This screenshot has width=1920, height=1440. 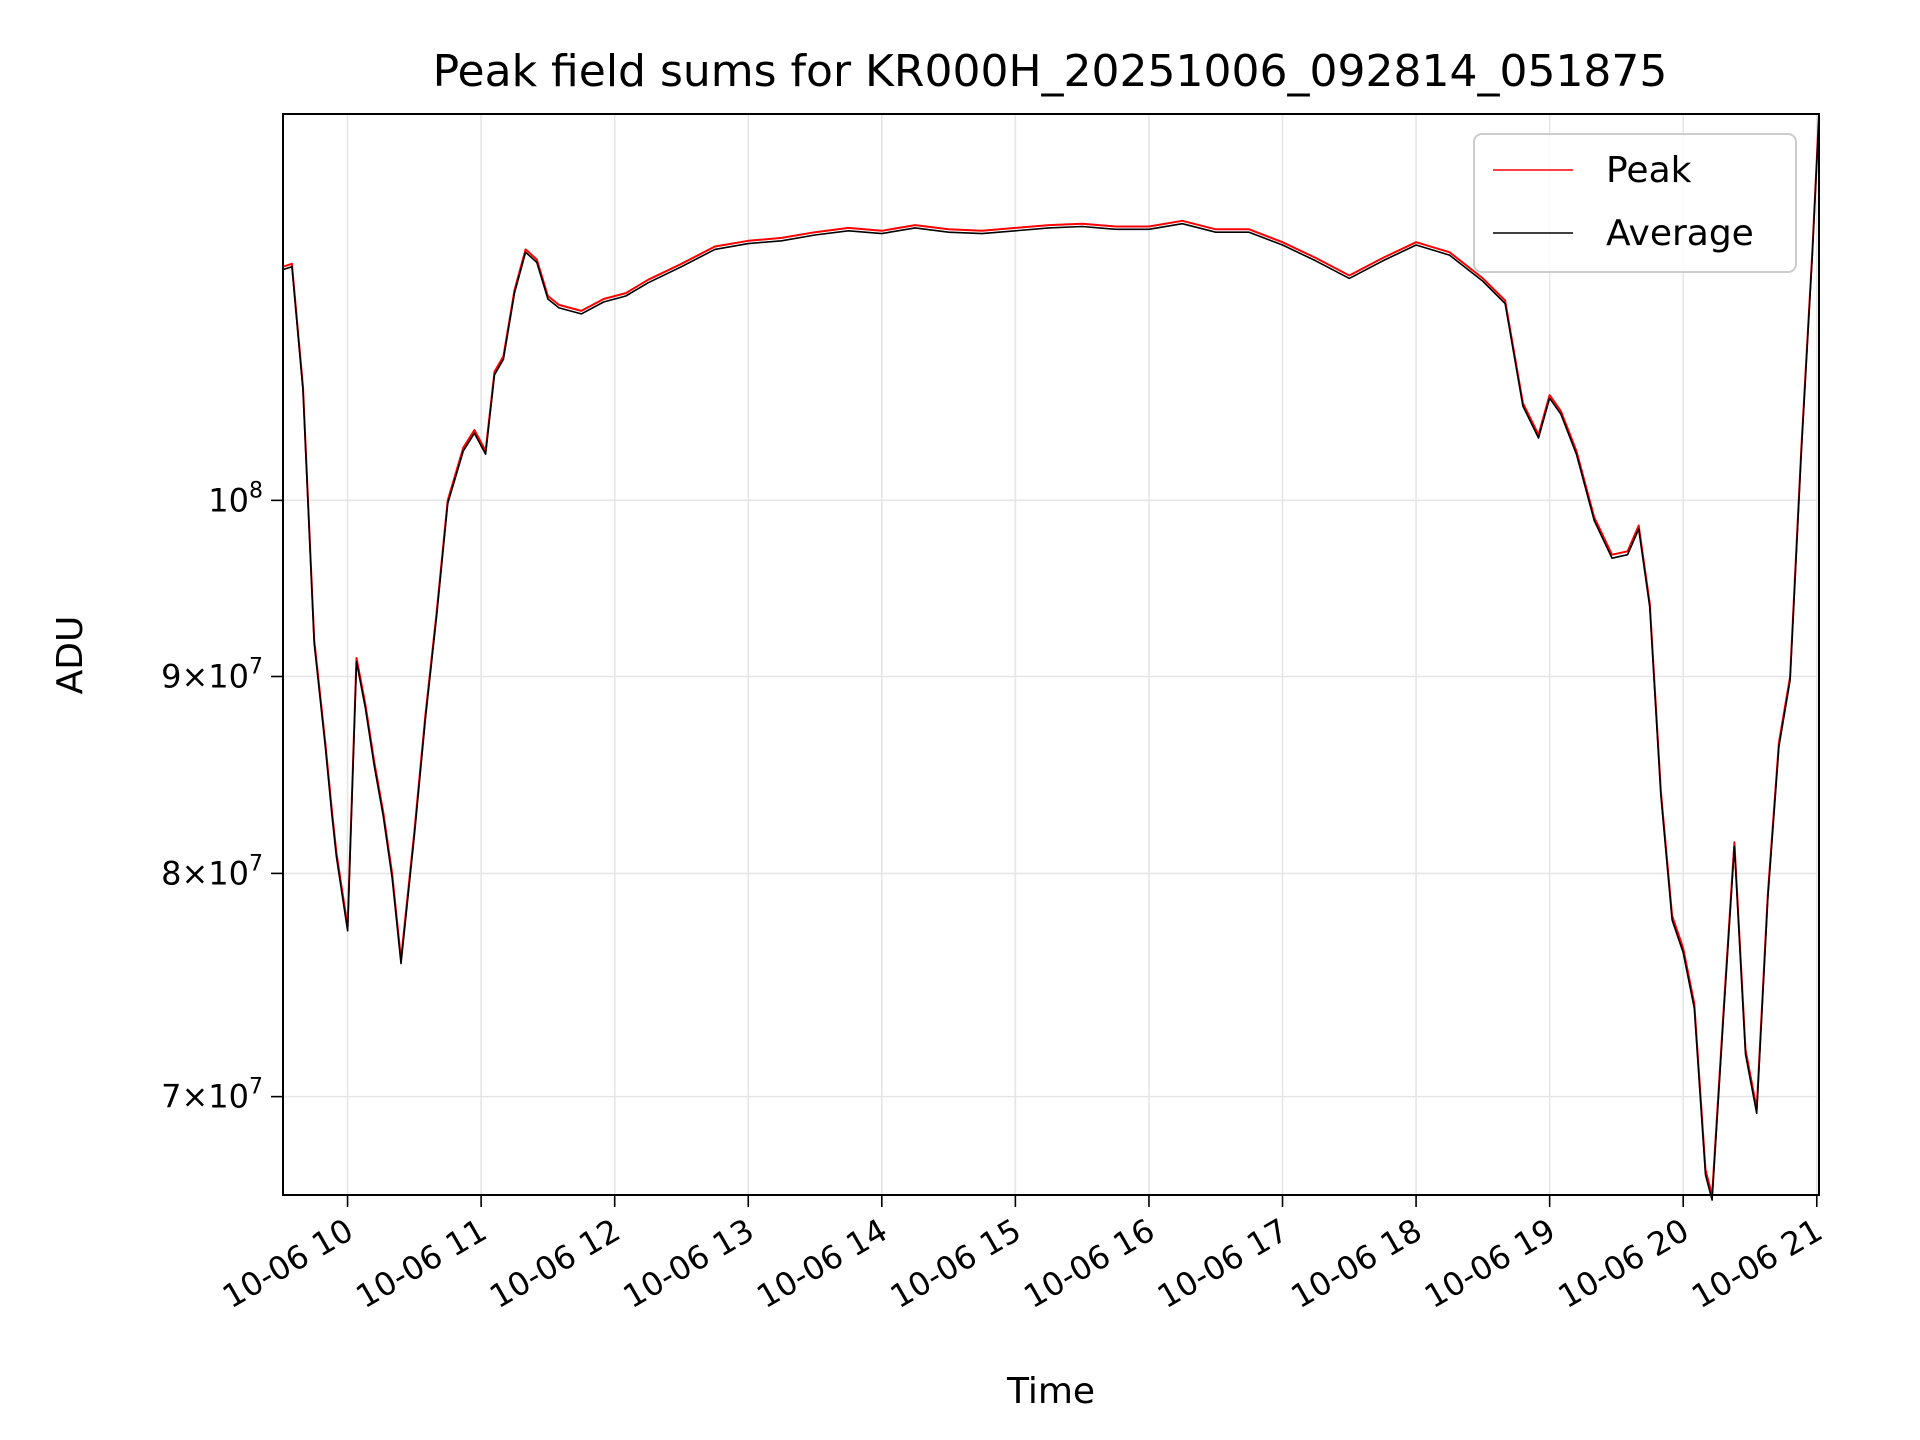 What do you see at coordinates (1680, 233) in the screenshot?
I see `legend-label-average: Average` at bounding box center [1680, 233].